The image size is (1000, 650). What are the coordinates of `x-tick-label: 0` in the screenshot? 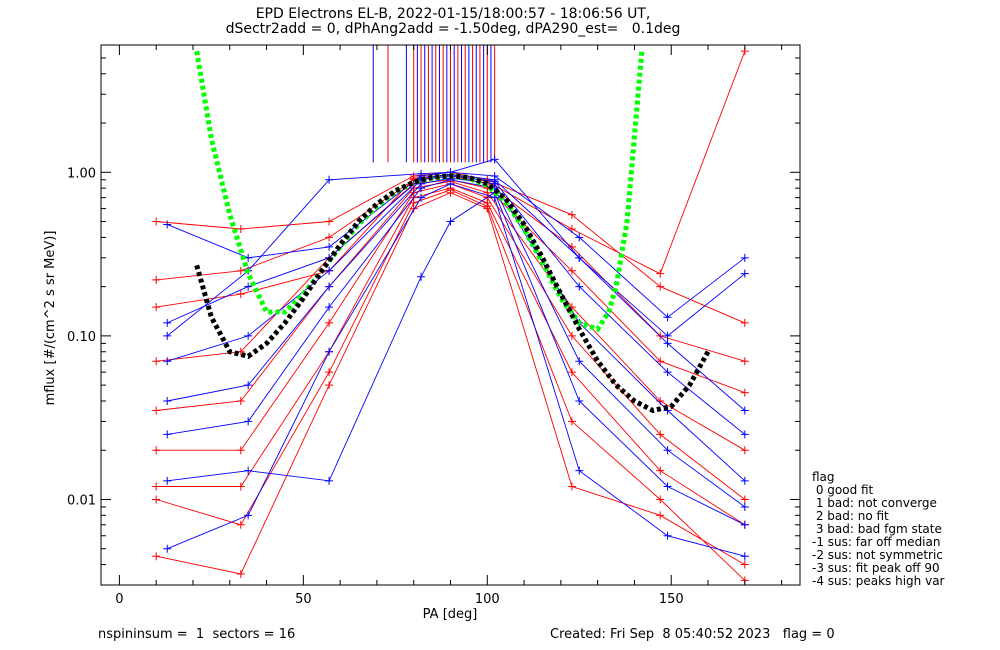 It's located at (119, 599).